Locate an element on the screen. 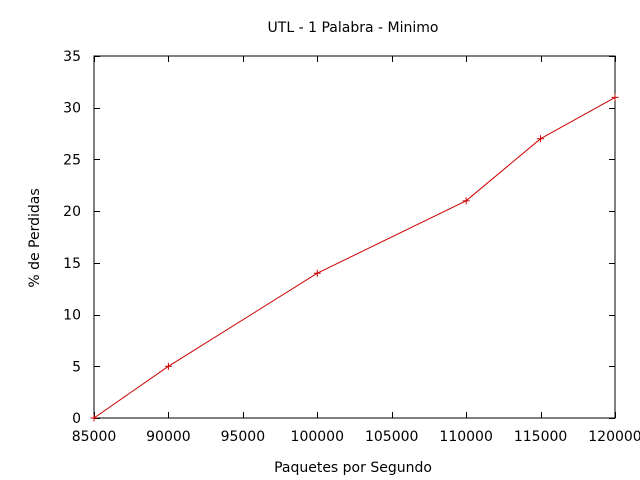  x-tick-label: 85000 is located at coordinates (94, 437).